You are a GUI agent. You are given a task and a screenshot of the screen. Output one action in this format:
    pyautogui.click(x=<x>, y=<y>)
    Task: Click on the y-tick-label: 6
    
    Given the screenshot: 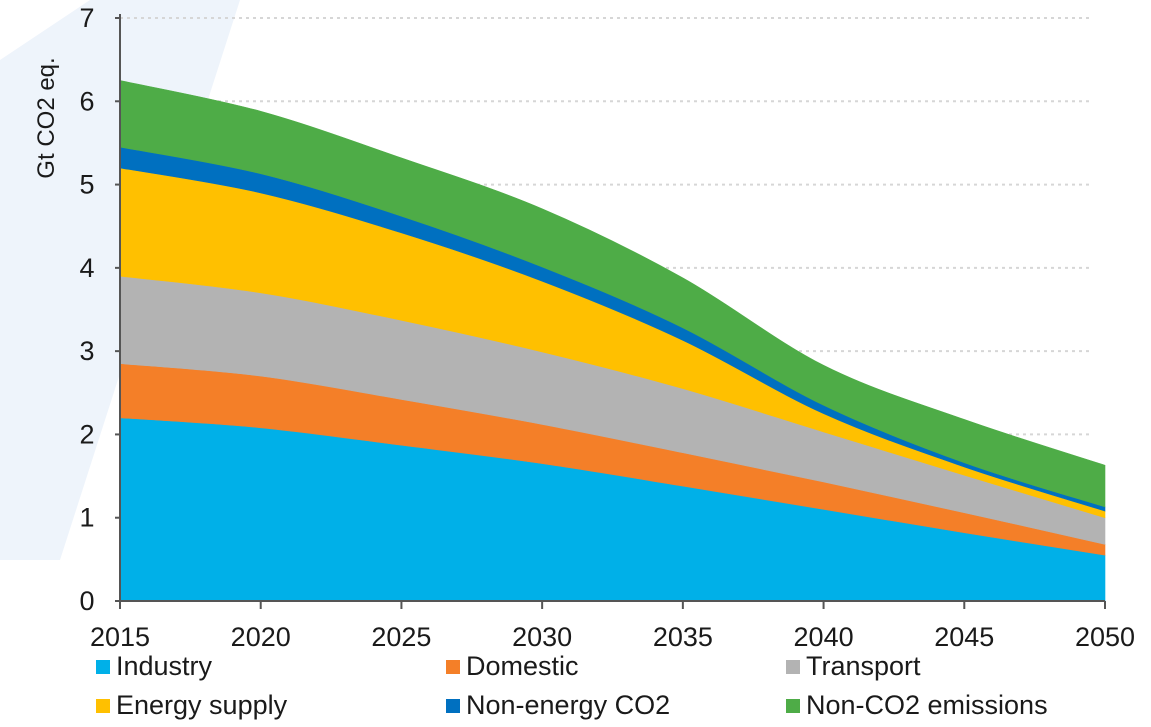 What is the action you would take?
    pyautogui.click(x=86, y=101)
    